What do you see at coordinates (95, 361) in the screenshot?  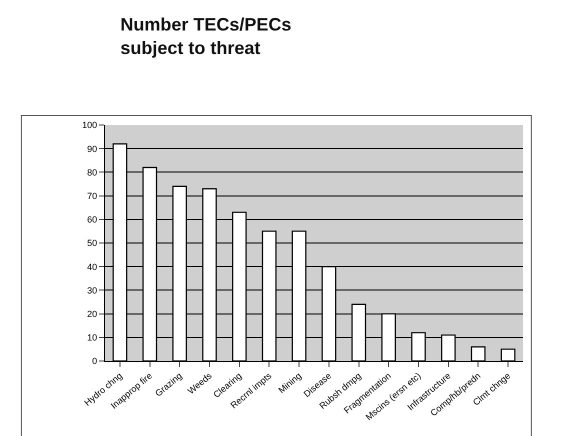 I see `y-tick-label: 0` at bounding box center [95, 361].